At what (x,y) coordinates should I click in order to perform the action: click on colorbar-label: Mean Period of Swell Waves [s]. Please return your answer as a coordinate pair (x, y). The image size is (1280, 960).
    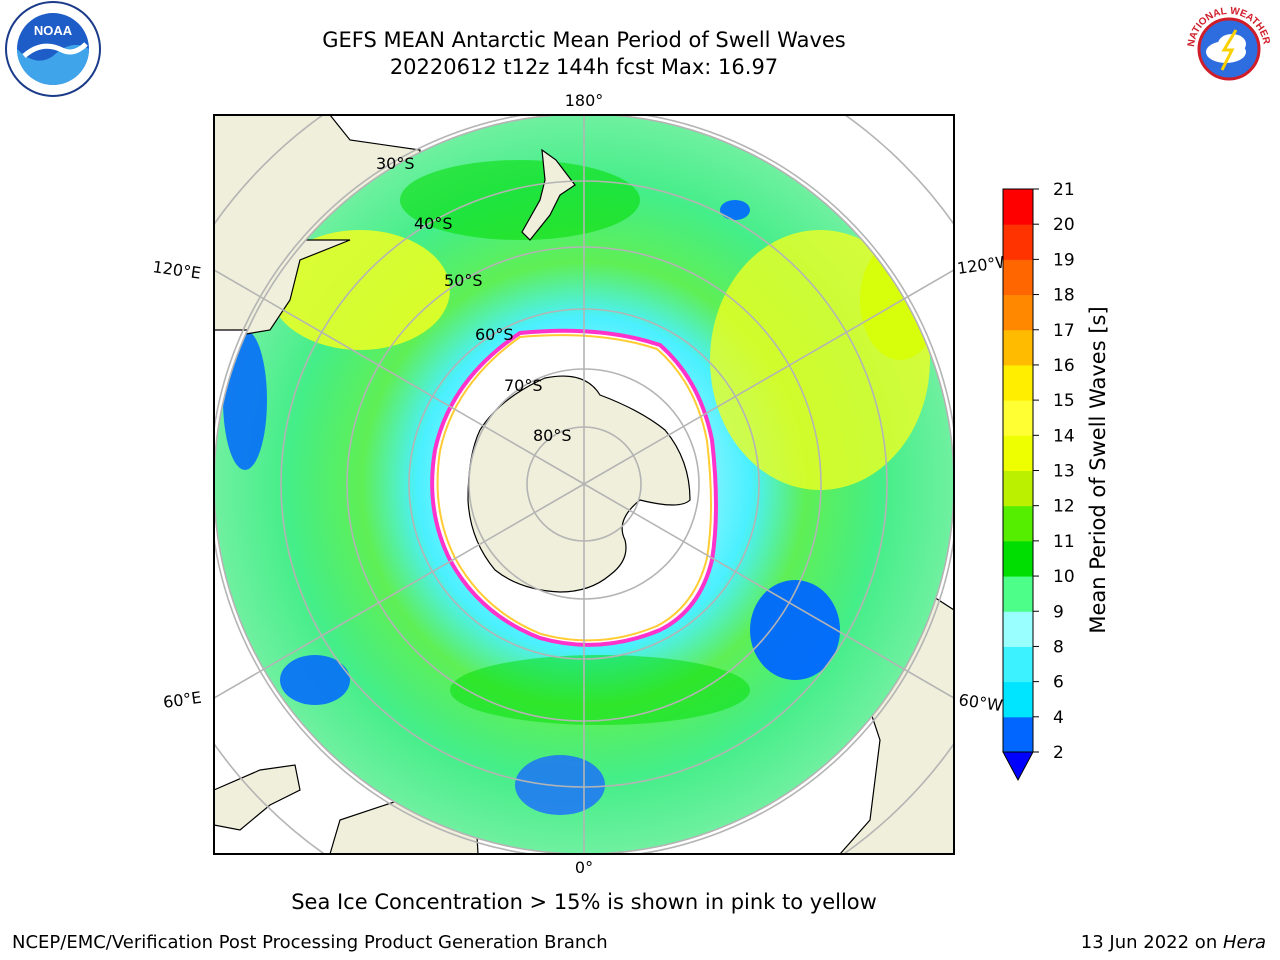
    Looking at the image, I should click on (1098, 469).